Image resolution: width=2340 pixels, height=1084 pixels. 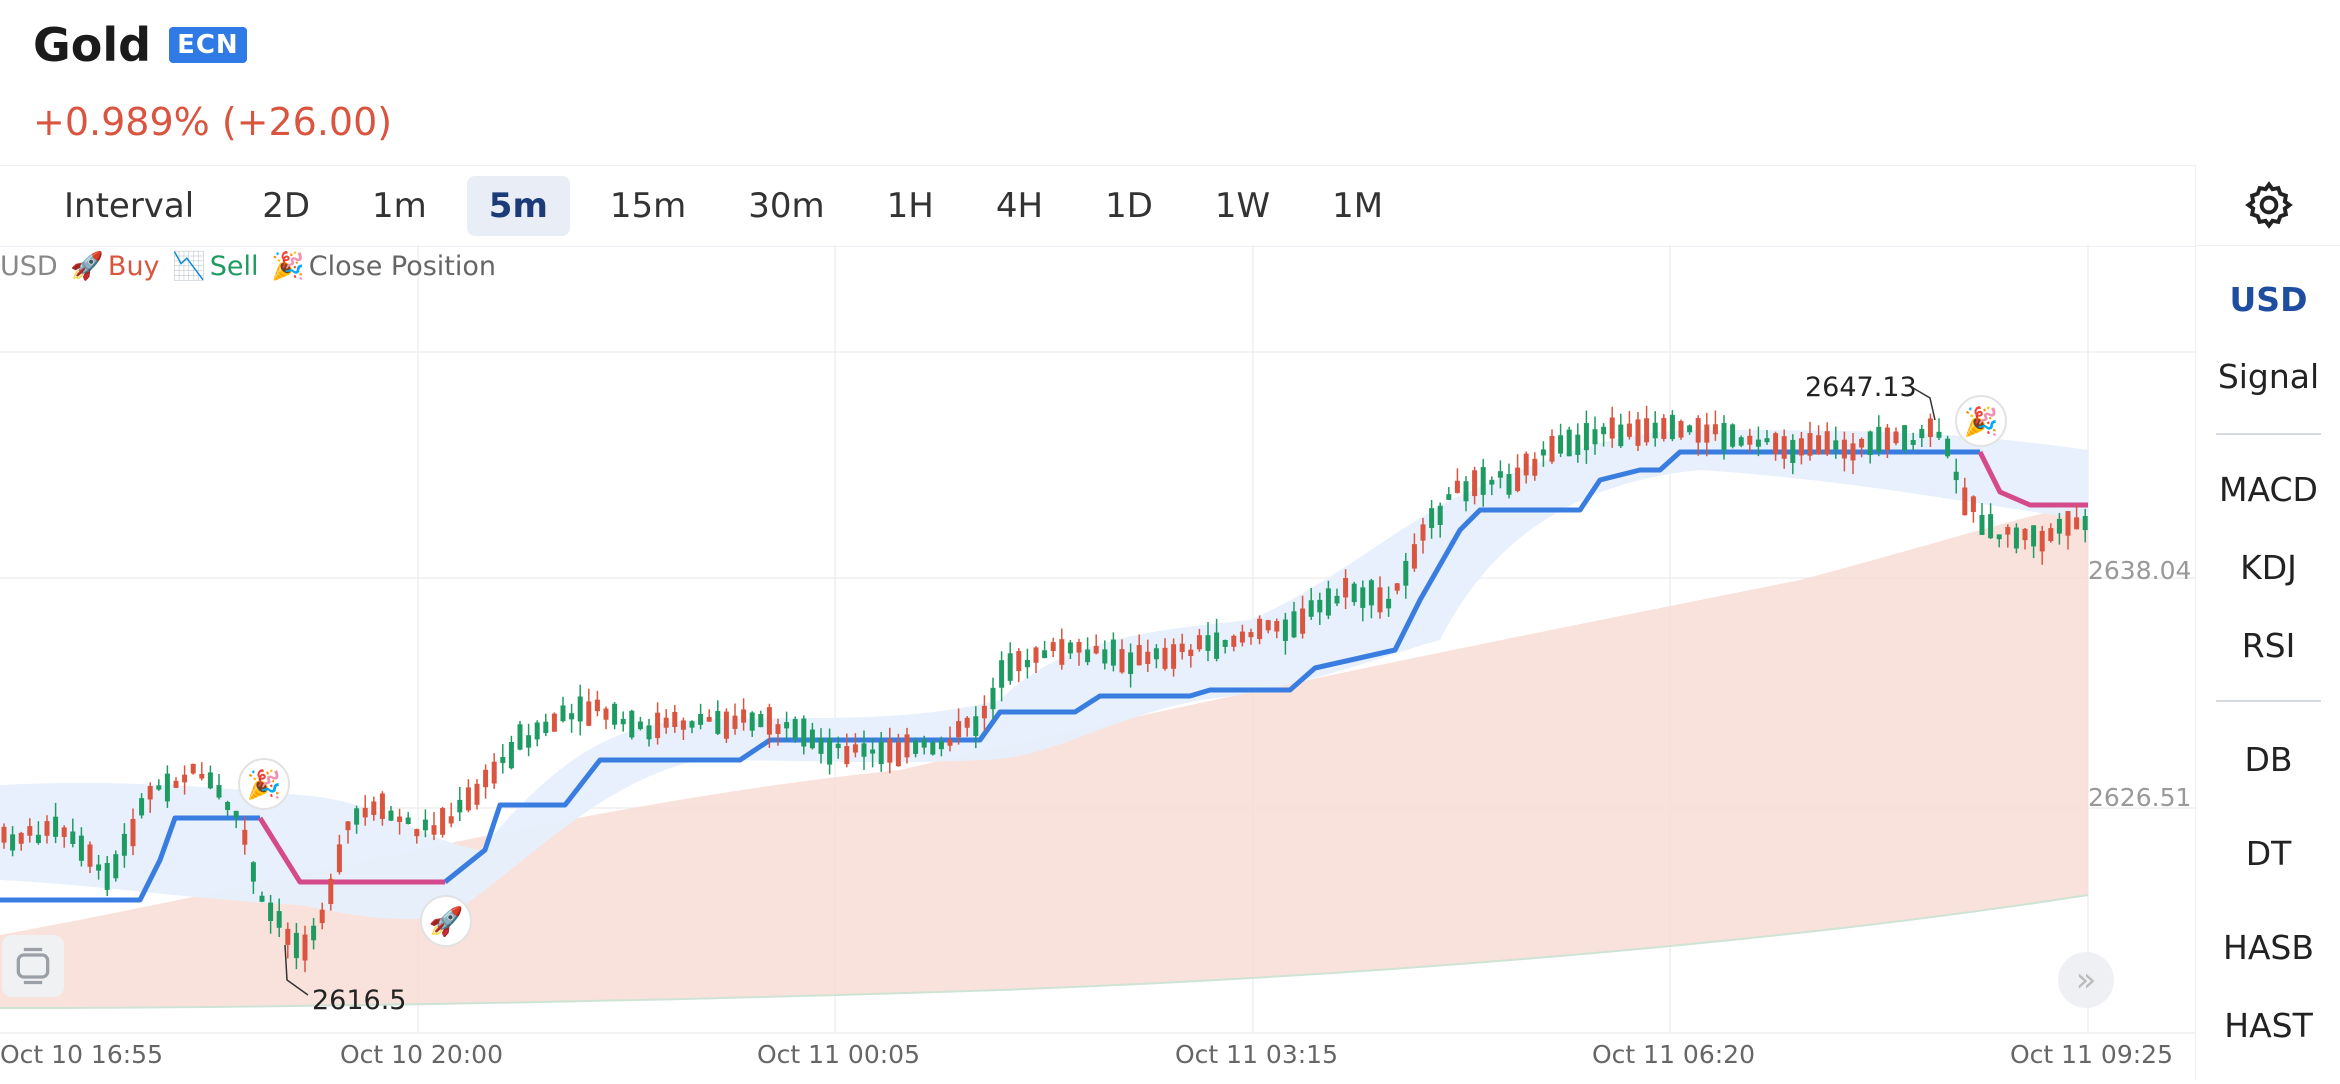 I want to click on legend-unit: USD, so click(x=29, y=266).